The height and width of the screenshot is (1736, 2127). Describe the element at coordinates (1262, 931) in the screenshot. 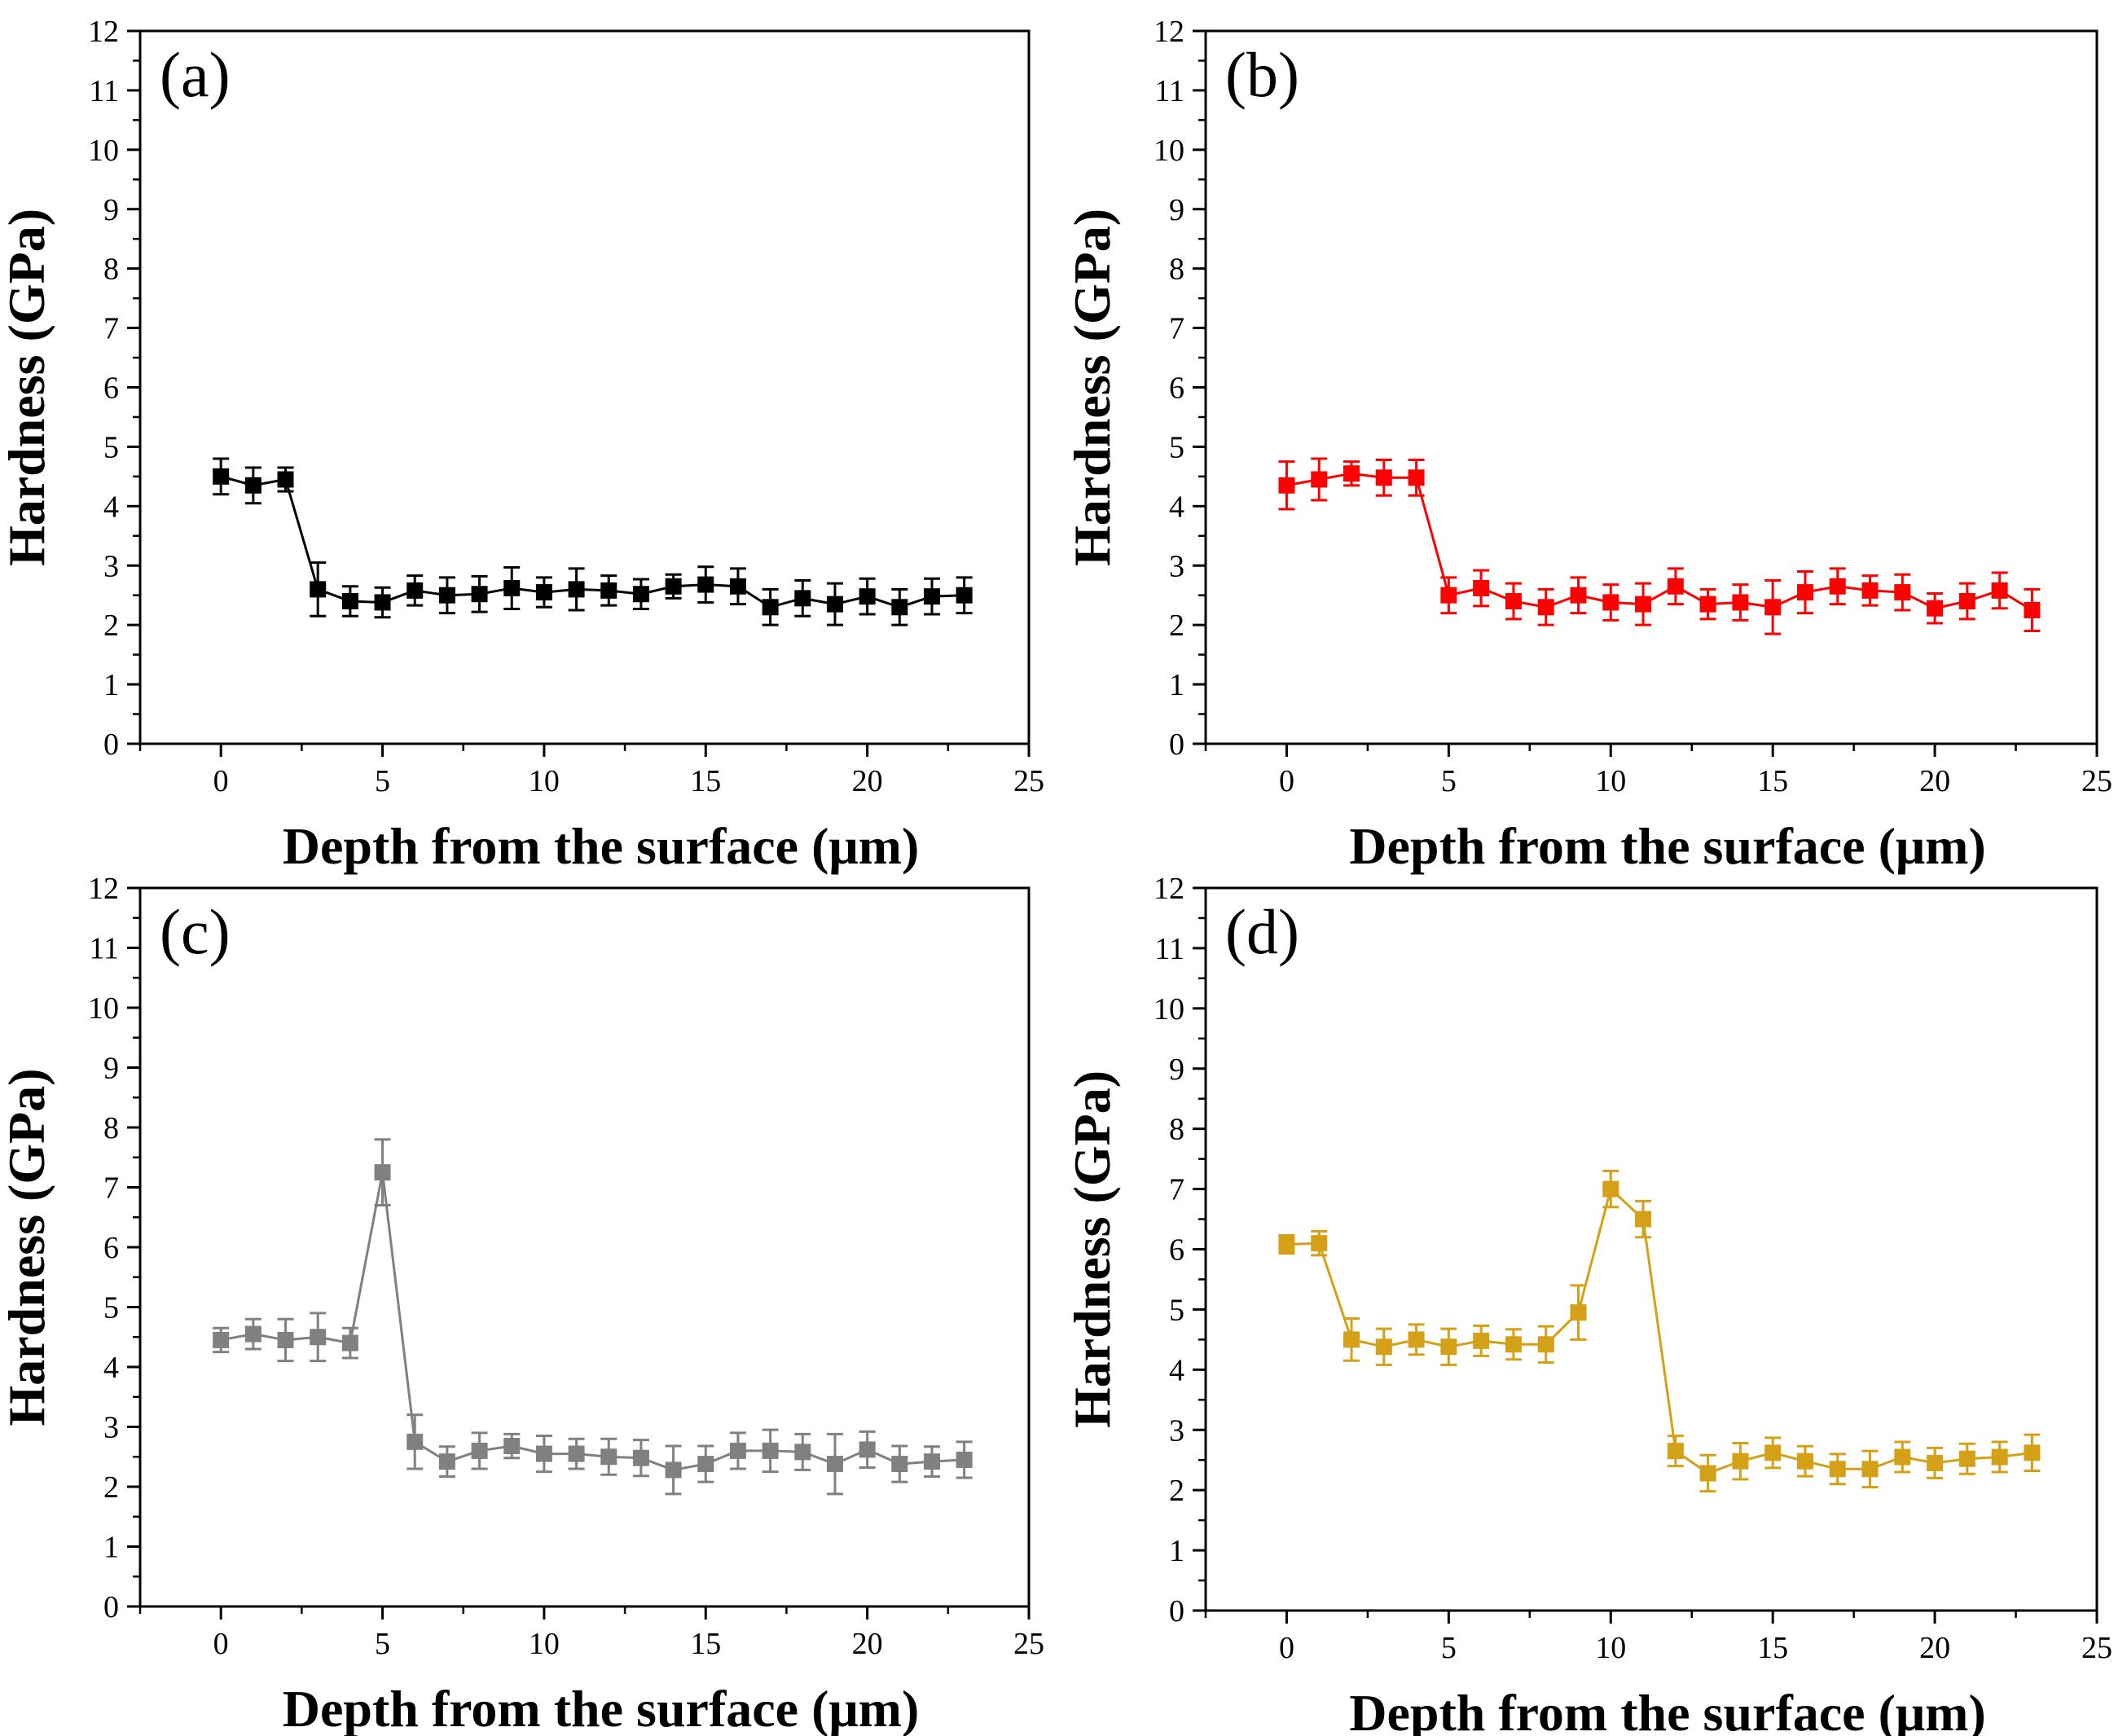

I see `panel-label: (d)` at that location.